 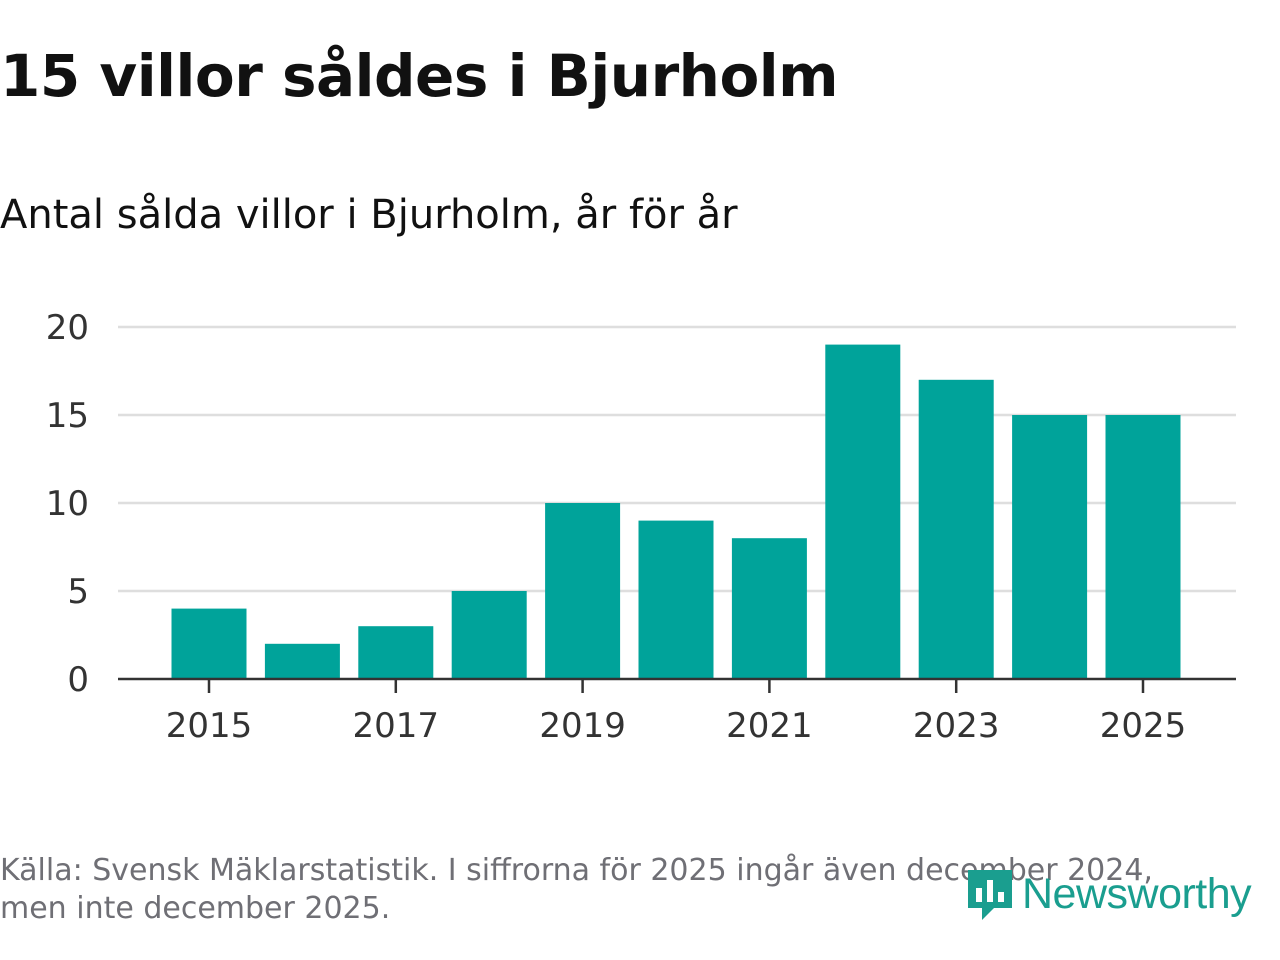 What do you see at coordinates (583, 591) in the screenshot?
I see `bar-2019` at bounding box center [583, 591].